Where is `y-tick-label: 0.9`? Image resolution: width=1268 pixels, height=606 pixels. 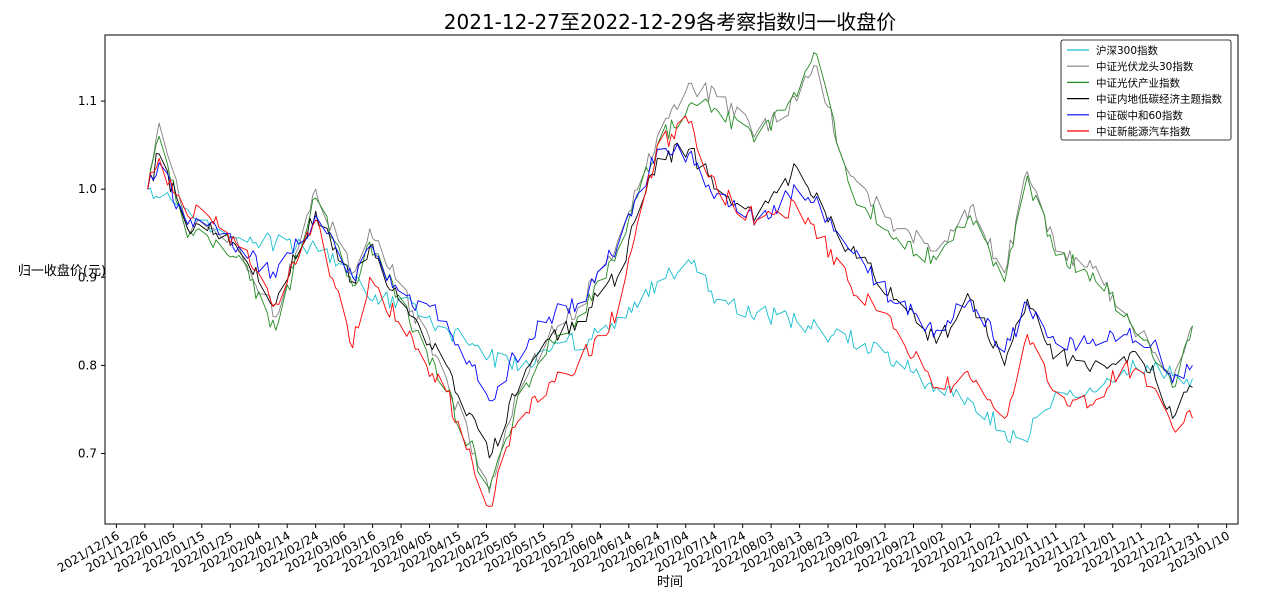
y-tick-label: 0.9 is located at coordinates (87, 277).